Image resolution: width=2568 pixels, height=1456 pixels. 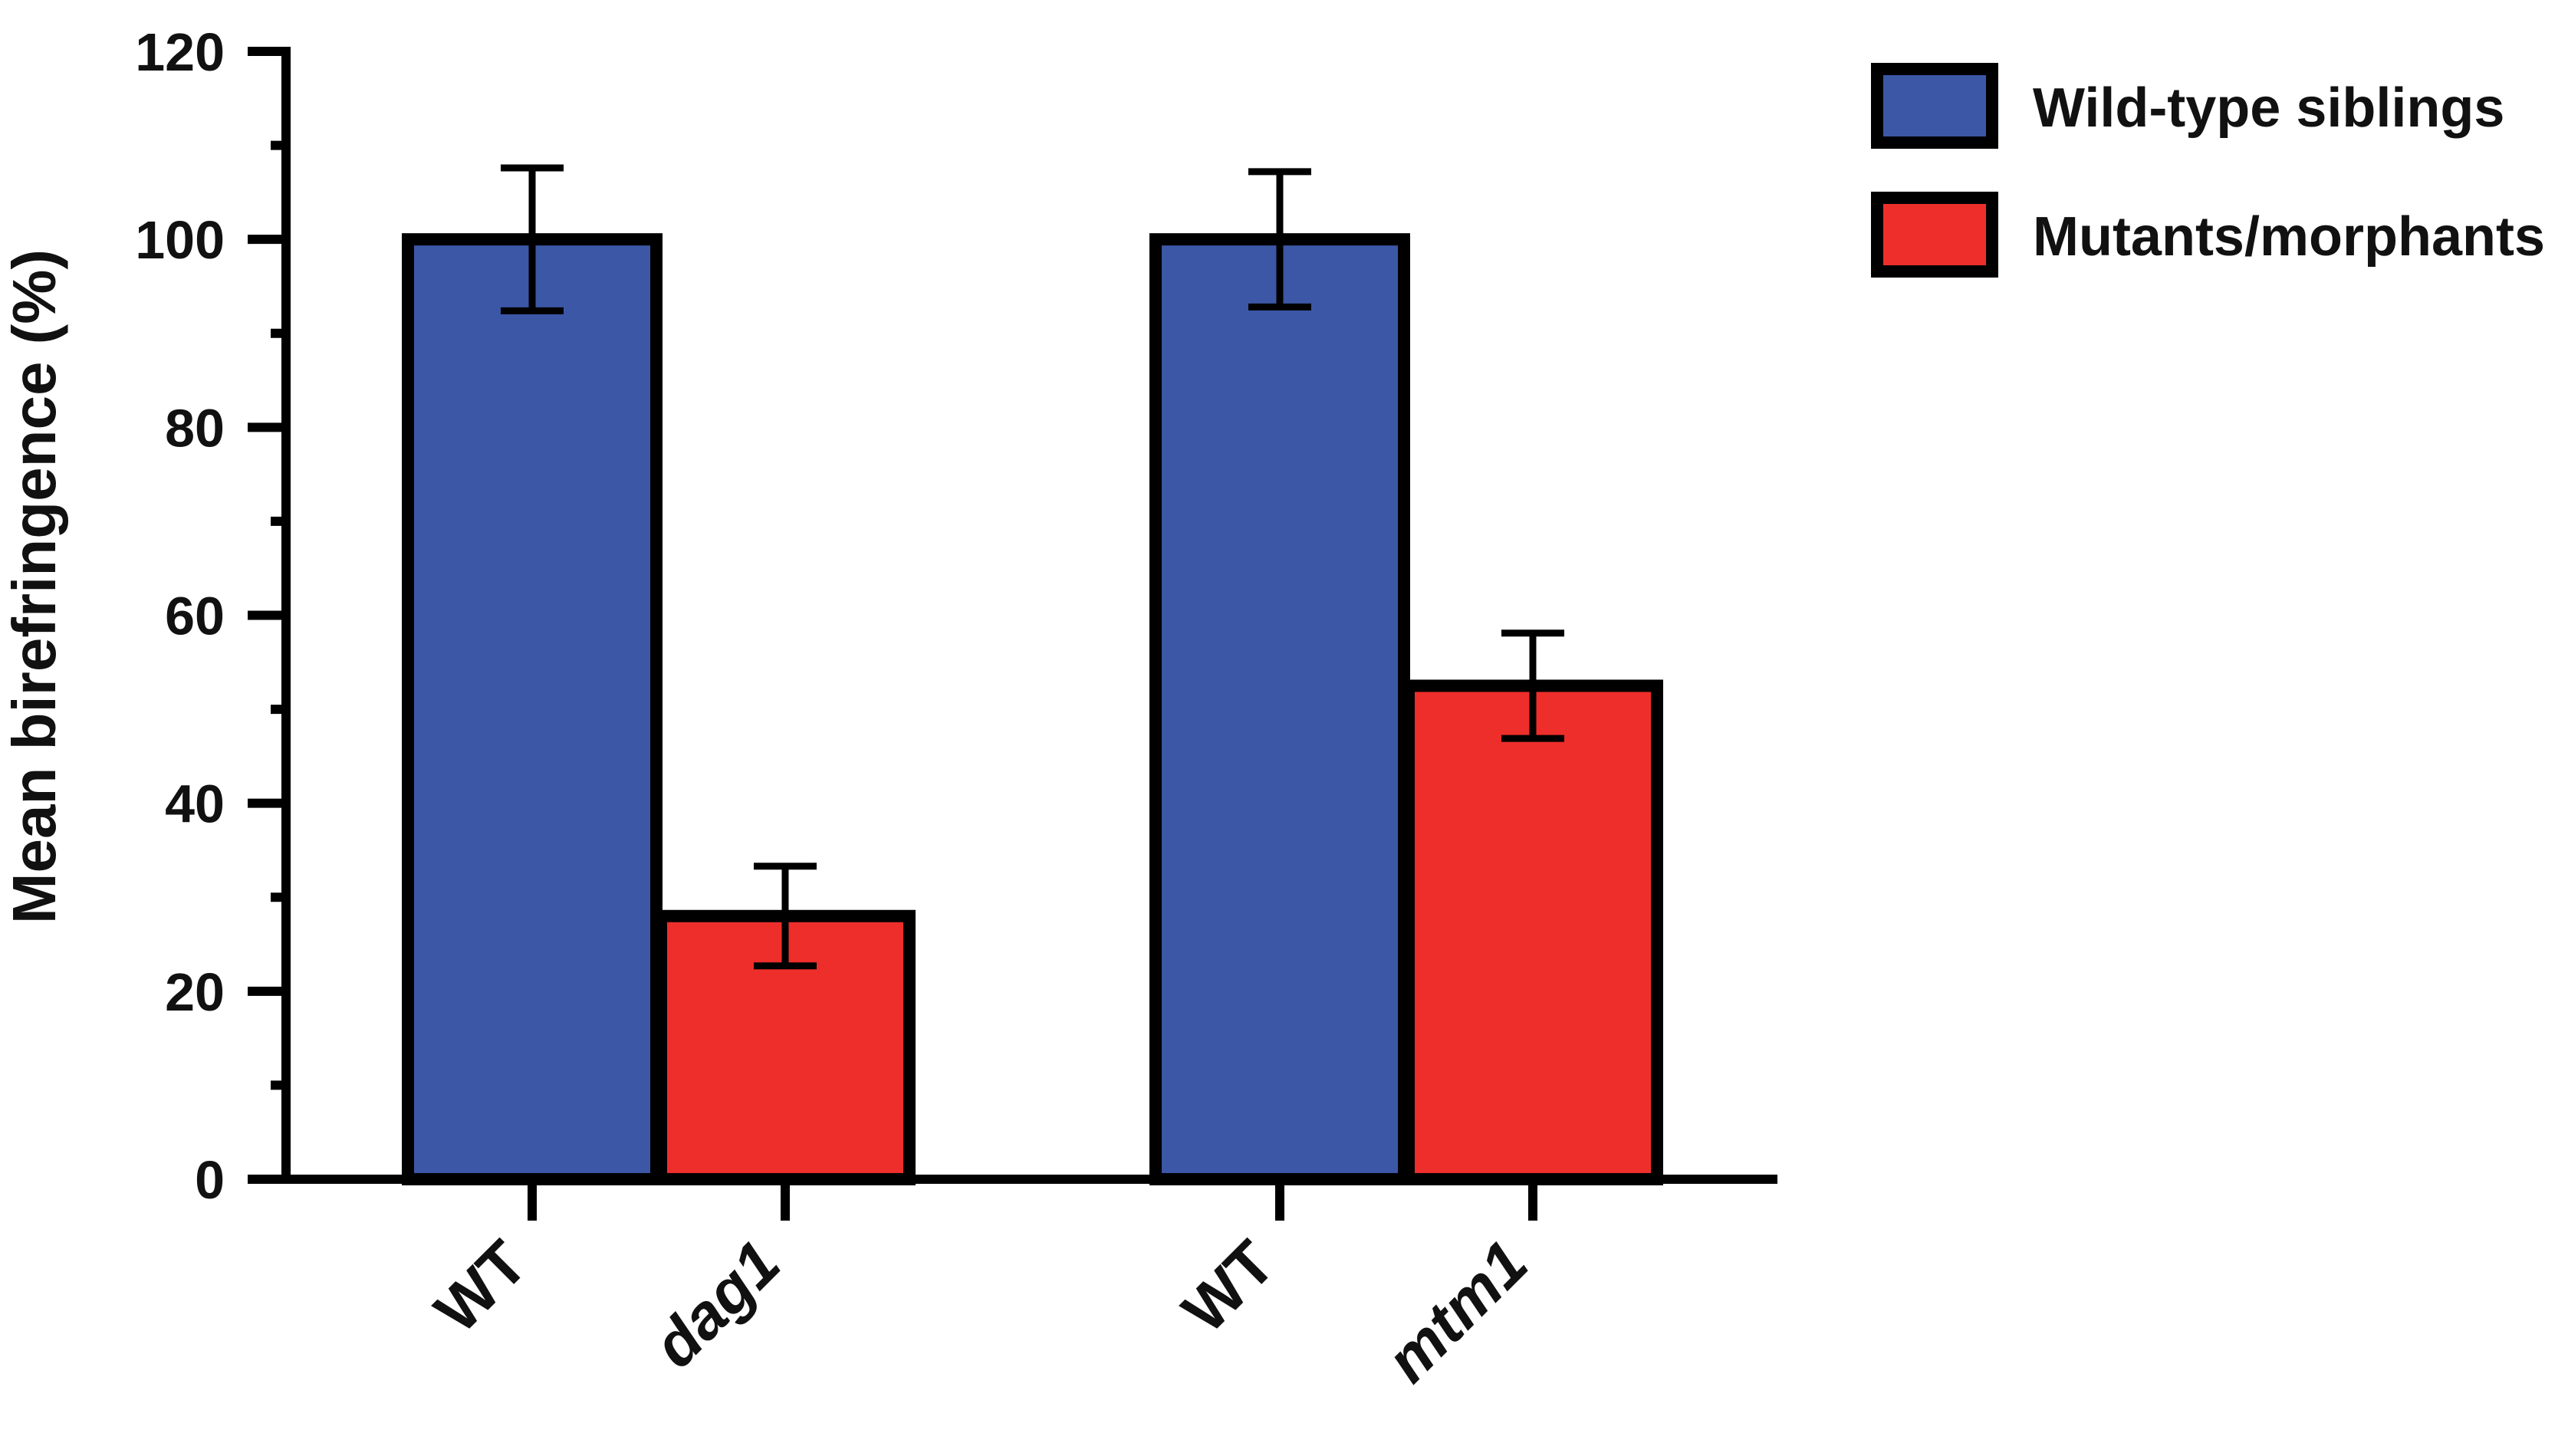 I want to click on y-tick-label: 40, so click(x=195, y=804).